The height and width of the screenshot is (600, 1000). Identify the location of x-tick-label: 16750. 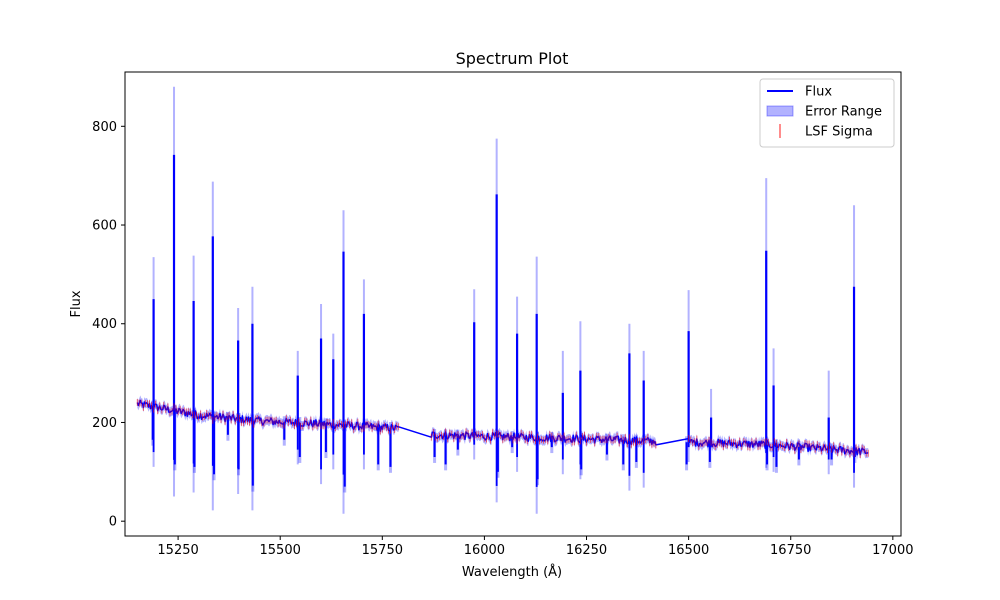
(790, 550).